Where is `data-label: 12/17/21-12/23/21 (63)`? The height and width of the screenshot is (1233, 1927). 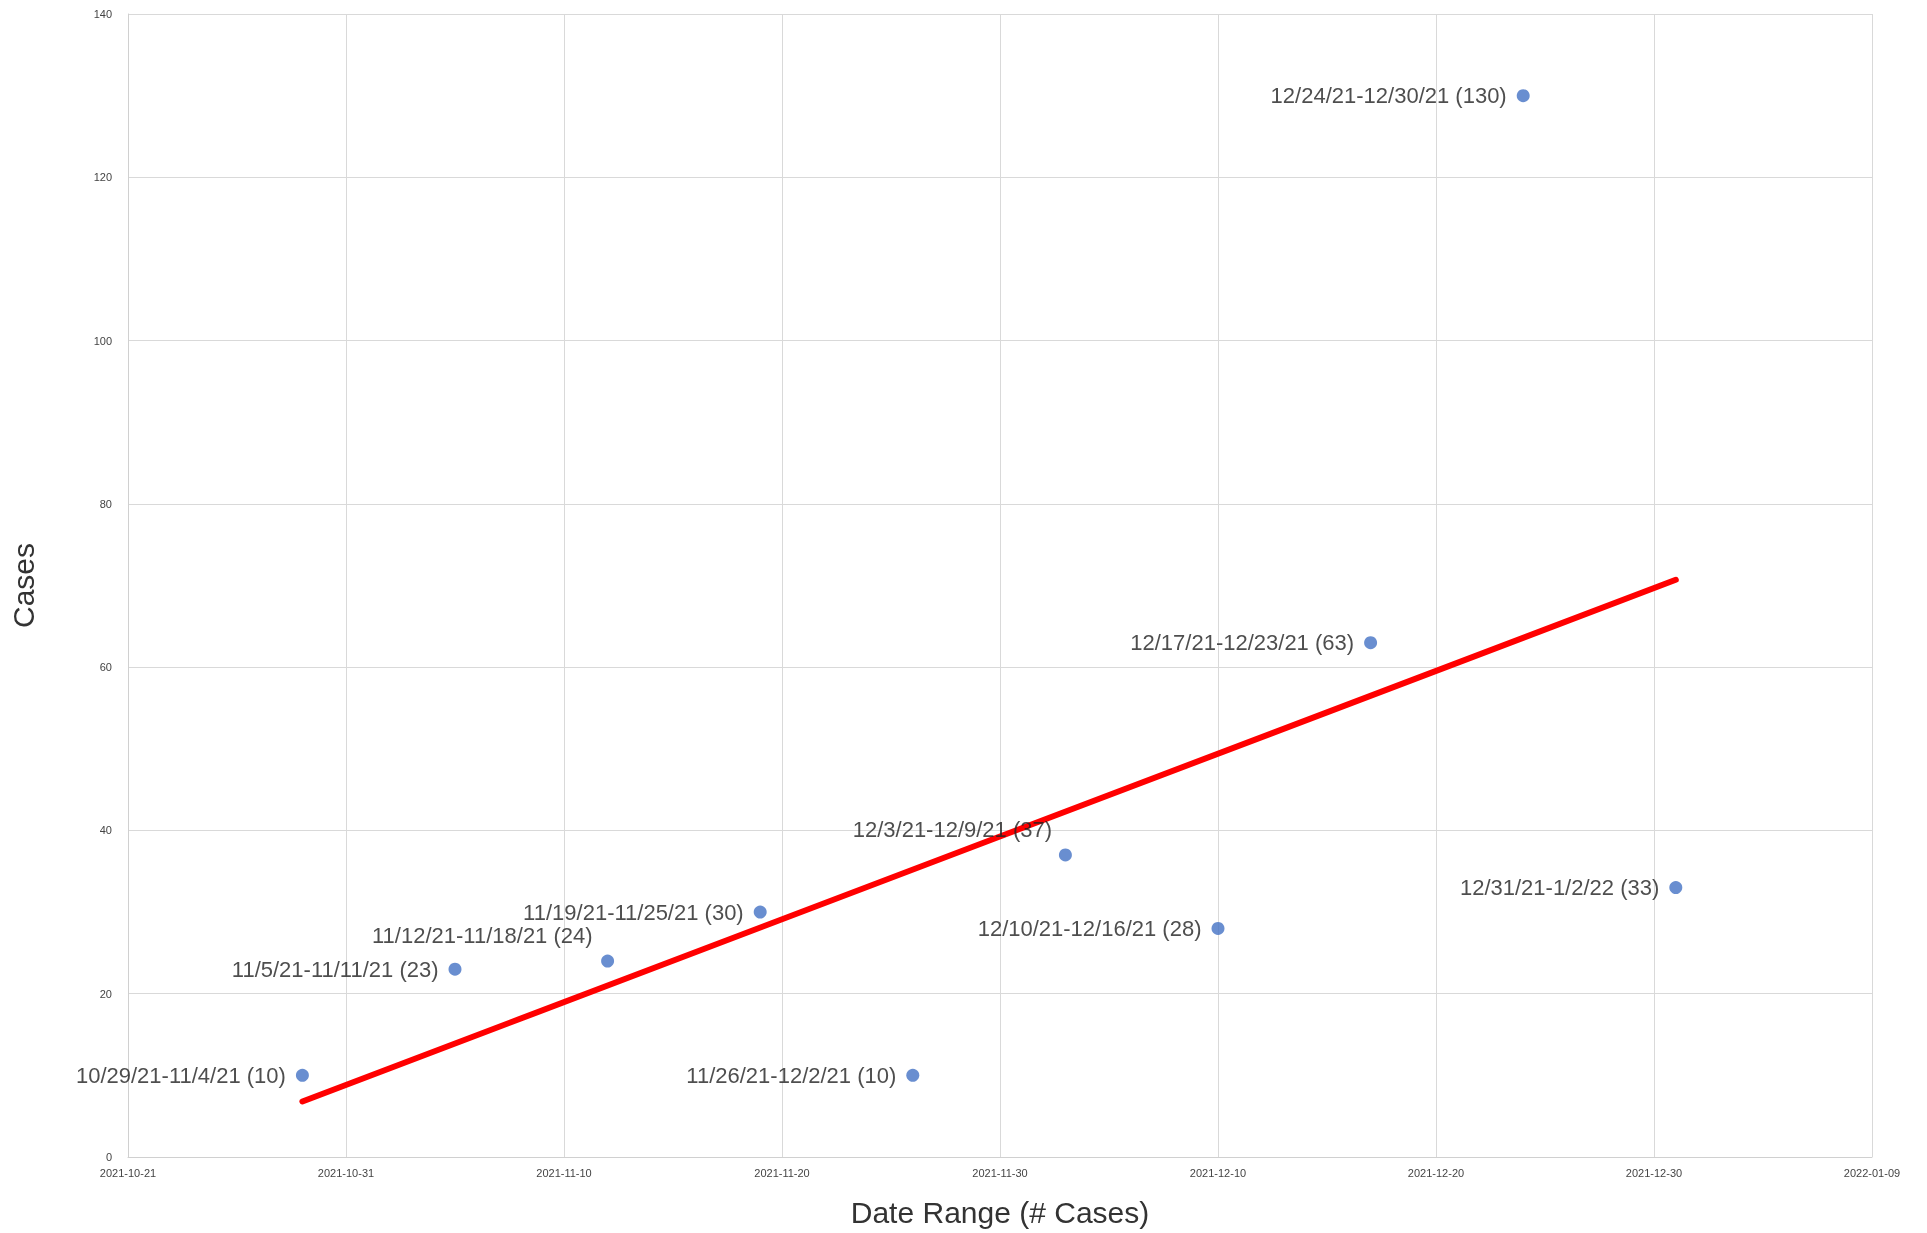
data-label: 12/17/21-12/23/21 (63) is located at coordinates (1242, 643).